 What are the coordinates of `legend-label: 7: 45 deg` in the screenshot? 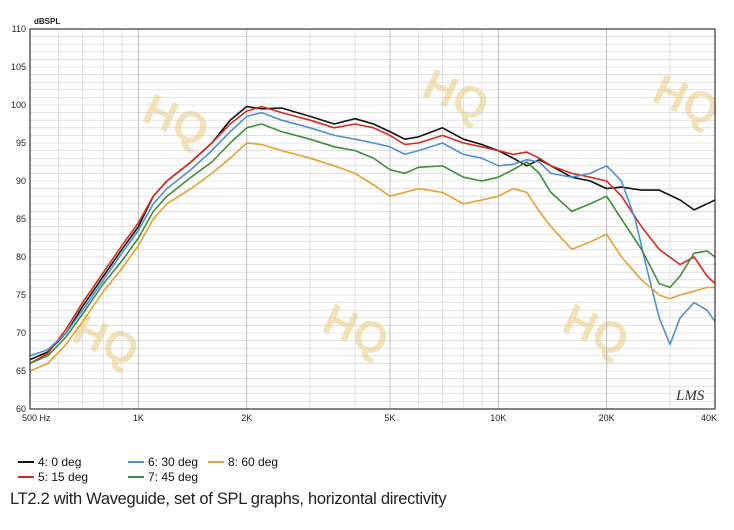 It's located at (173, 477).